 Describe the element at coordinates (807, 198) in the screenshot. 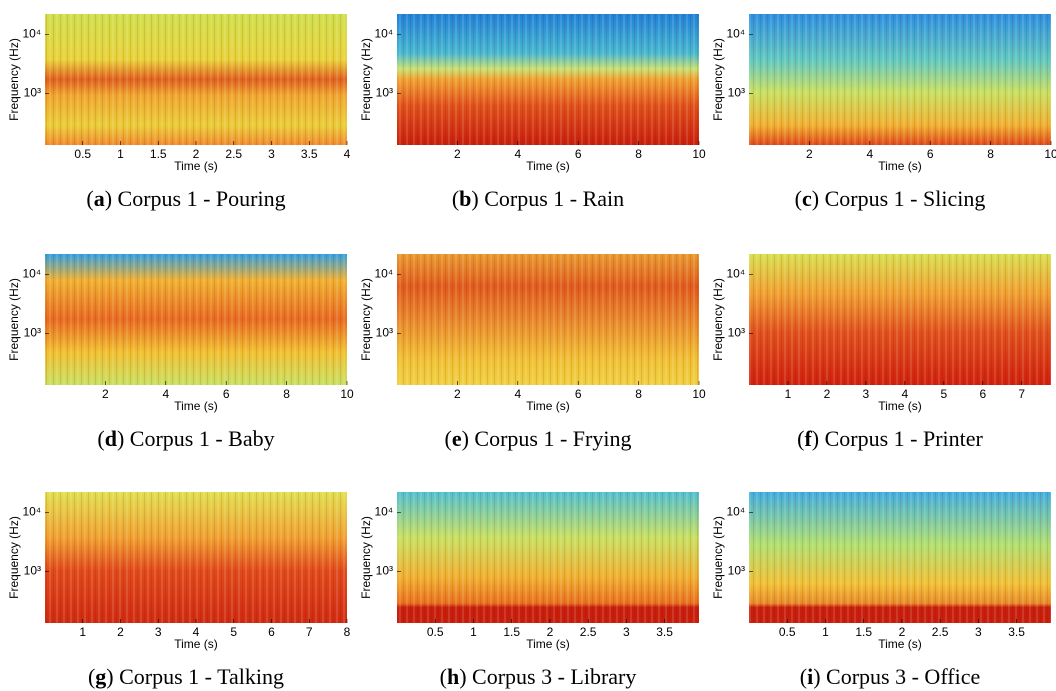

I see `caption-letter: c` at that location.